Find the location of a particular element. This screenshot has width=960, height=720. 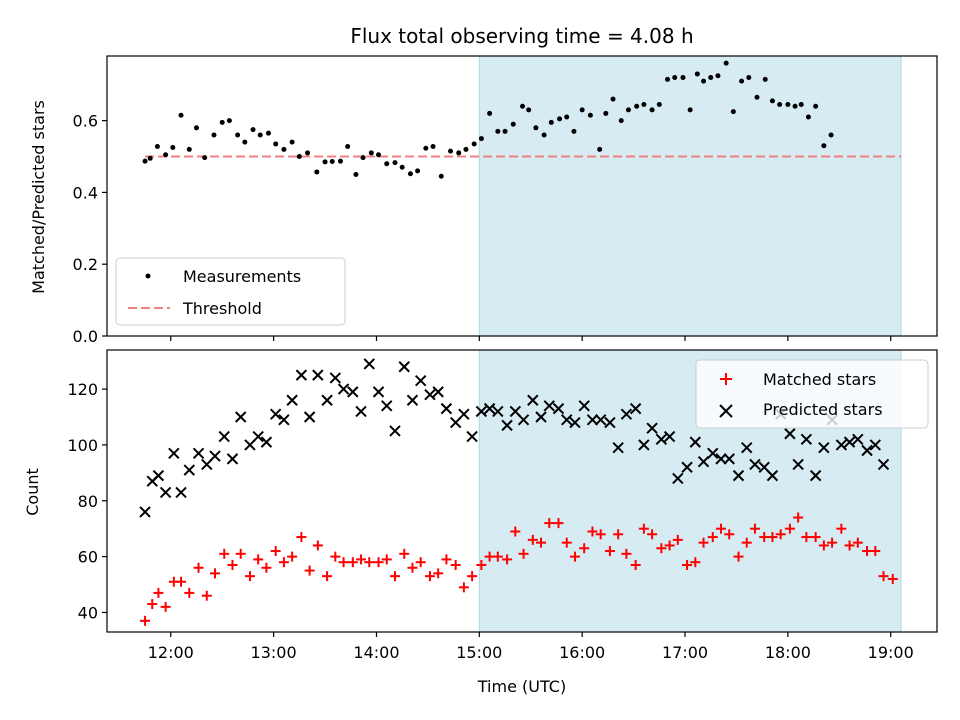

bottom-ylabel: Count is located at coordinates (32, 492).